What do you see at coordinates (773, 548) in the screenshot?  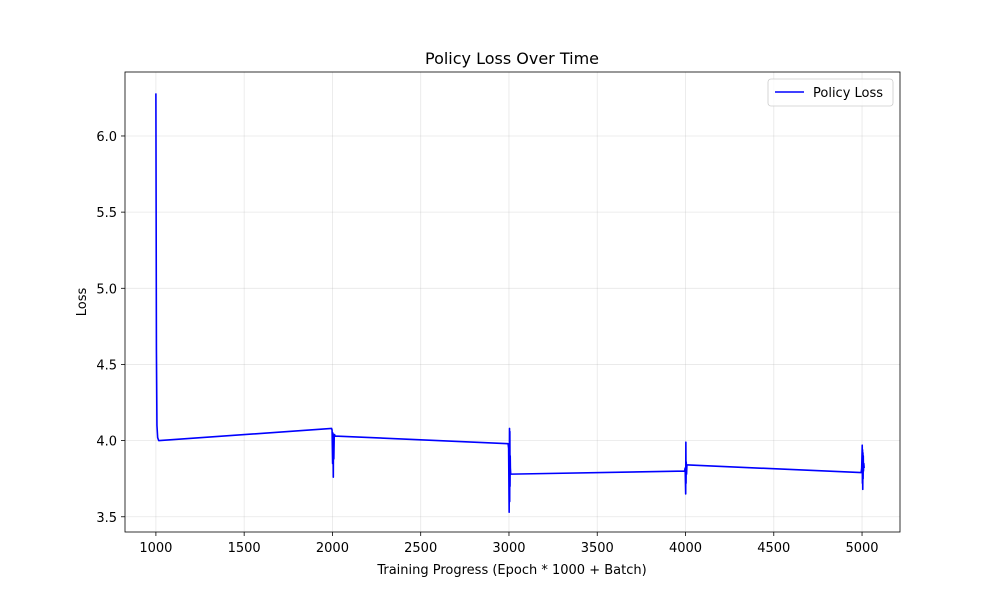 I see `x-tick-label: 4500` at bounding box center [773, 548].